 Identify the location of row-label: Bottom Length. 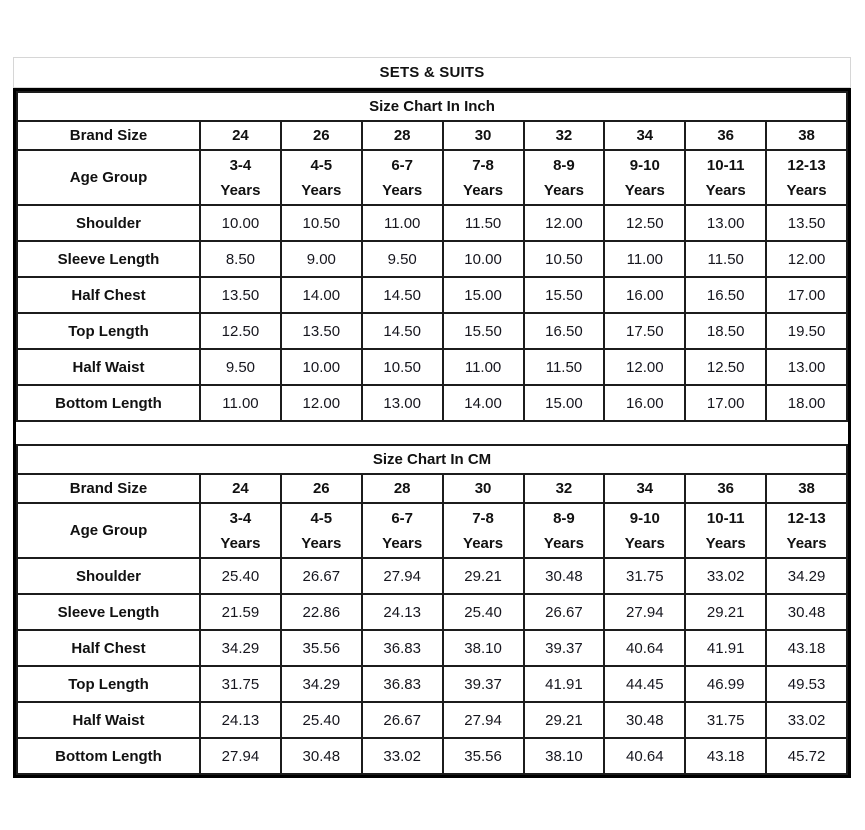
(108, 403).